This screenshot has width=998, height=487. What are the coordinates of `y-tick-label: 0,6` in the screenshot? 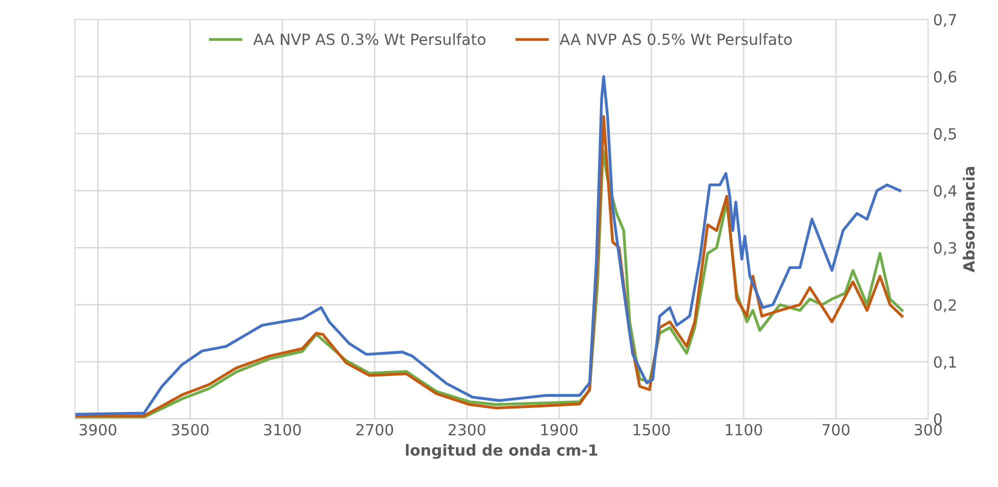 It's located at (945, 77).